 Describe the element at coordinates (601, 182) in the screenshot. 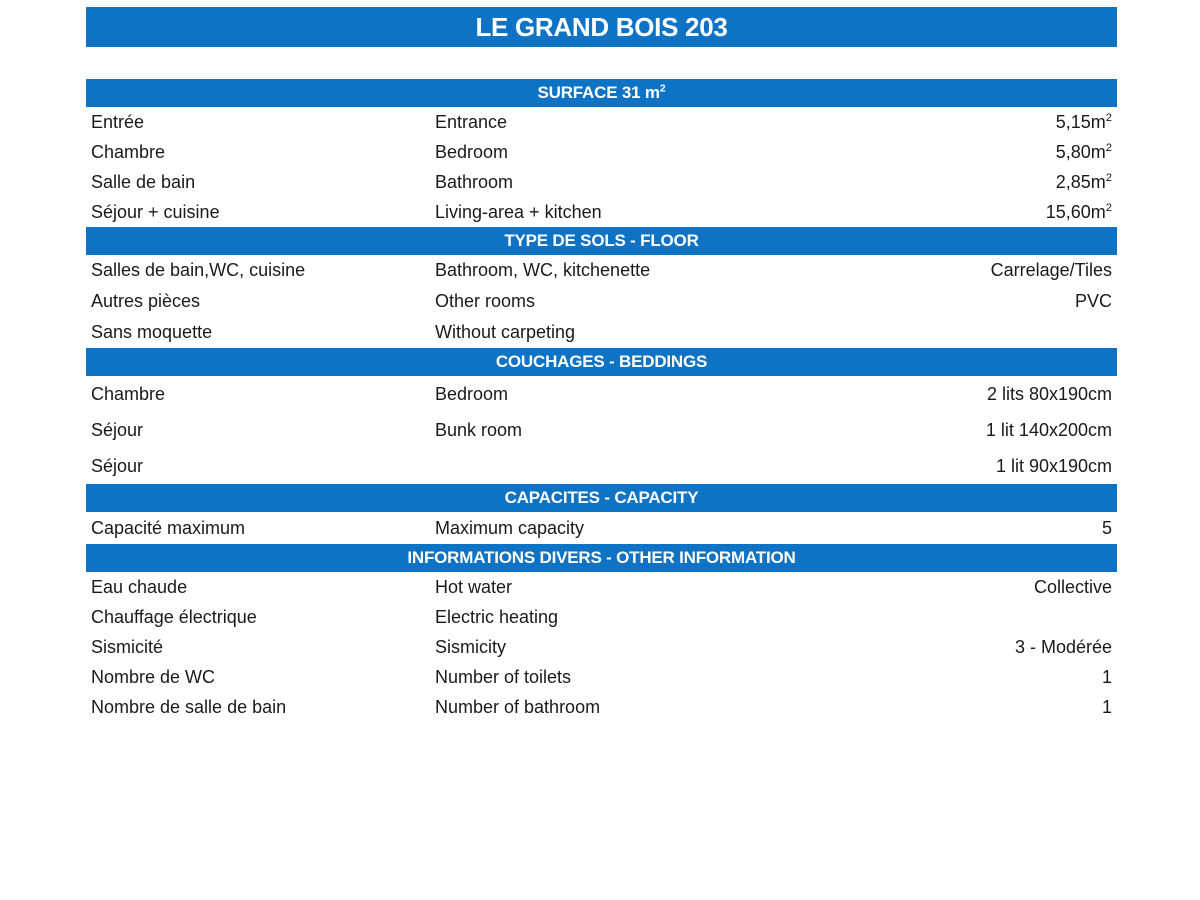

I see `table-row: Salle de bain Bathroom 2,85m2` at that location.